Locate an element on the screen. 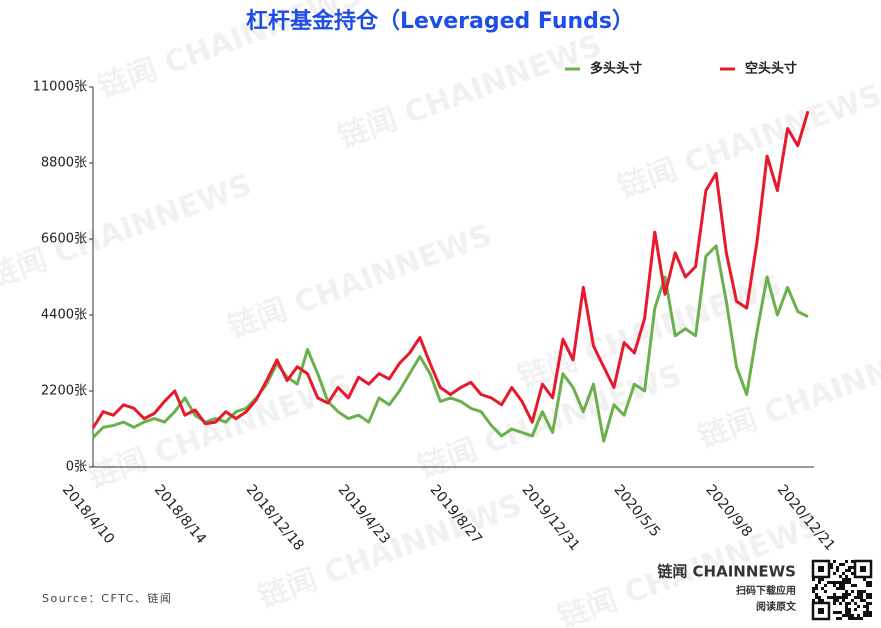 The image size is (881, 628). x-tick-label: 2018/4/10 is located at coordinates (88, 514).